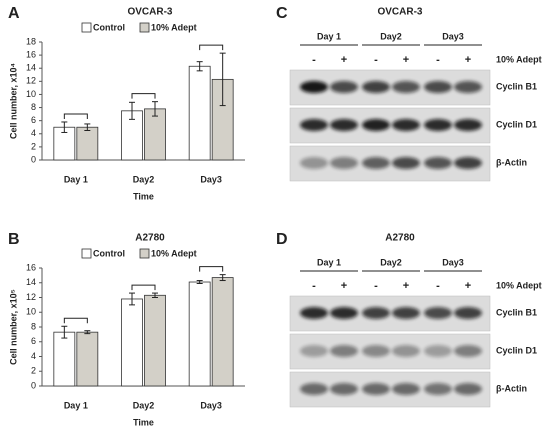  Describe the element at coordinates (519, 59) in the screenshot. I see `treatment-label: 10% Adept` at that location.